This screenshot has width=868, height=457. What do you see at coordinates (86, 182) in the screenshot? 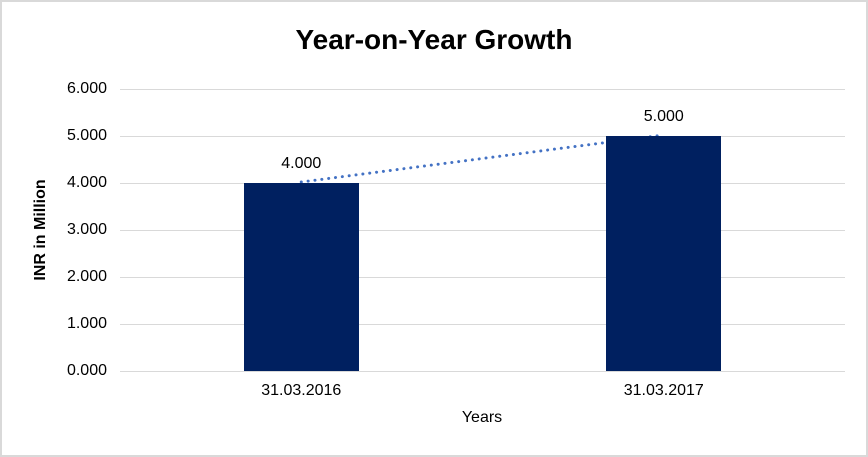
I see `y-tick-label: 4.000` at bounding box center [86, 182].